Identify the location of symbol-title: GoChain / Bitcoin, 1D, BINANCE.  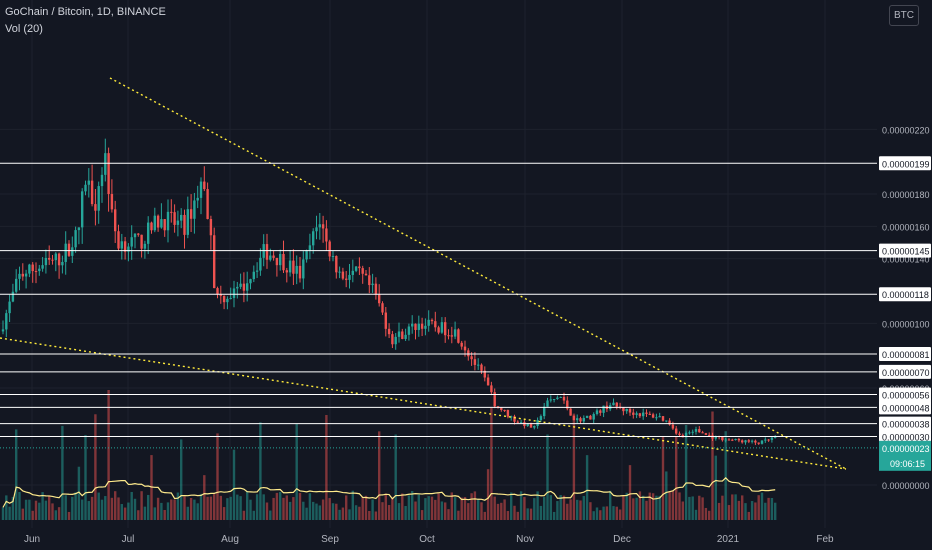
(85, 12).